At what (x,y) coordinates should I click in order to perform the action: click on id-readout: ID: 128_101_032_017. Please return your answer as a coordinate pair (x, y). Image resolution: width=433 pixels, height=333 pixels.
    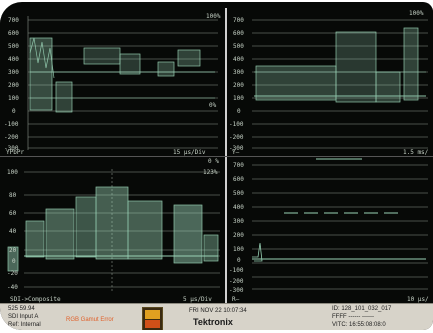
    Looking at the image, I should click on (362, 309).